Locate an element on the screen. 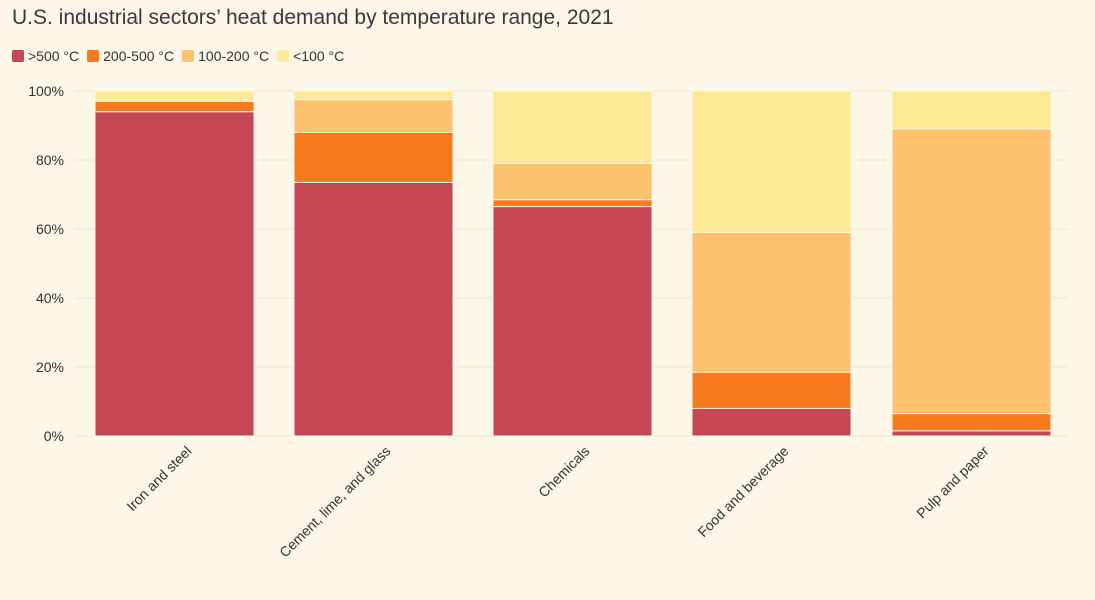 This screenshot has height=600, width=1095. legend-item-200-500: 200-500 °C is located at coordinates (130, 56).